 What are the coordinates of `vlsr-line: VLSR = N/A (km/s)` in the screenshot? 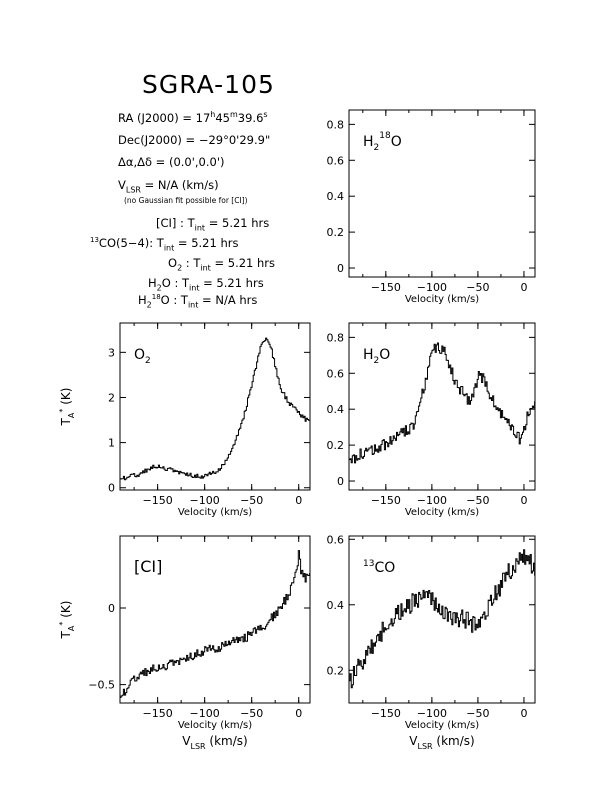 It's located at (168, 186).